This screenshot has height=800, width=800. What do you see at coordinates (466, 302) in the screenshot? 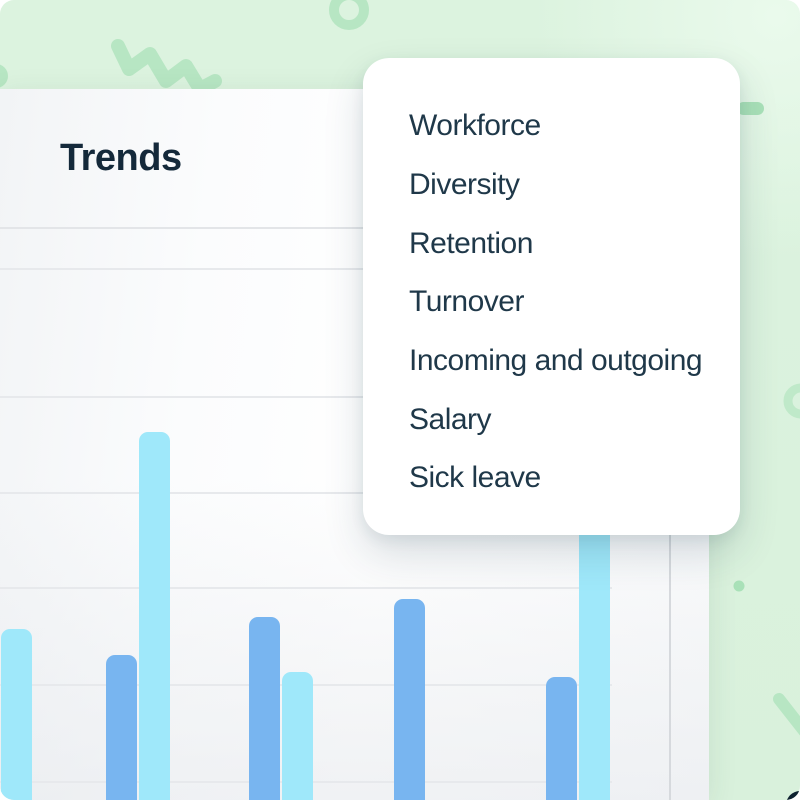
I see `menu-item-turnover: Turnover` at bounding box center [466, 302].